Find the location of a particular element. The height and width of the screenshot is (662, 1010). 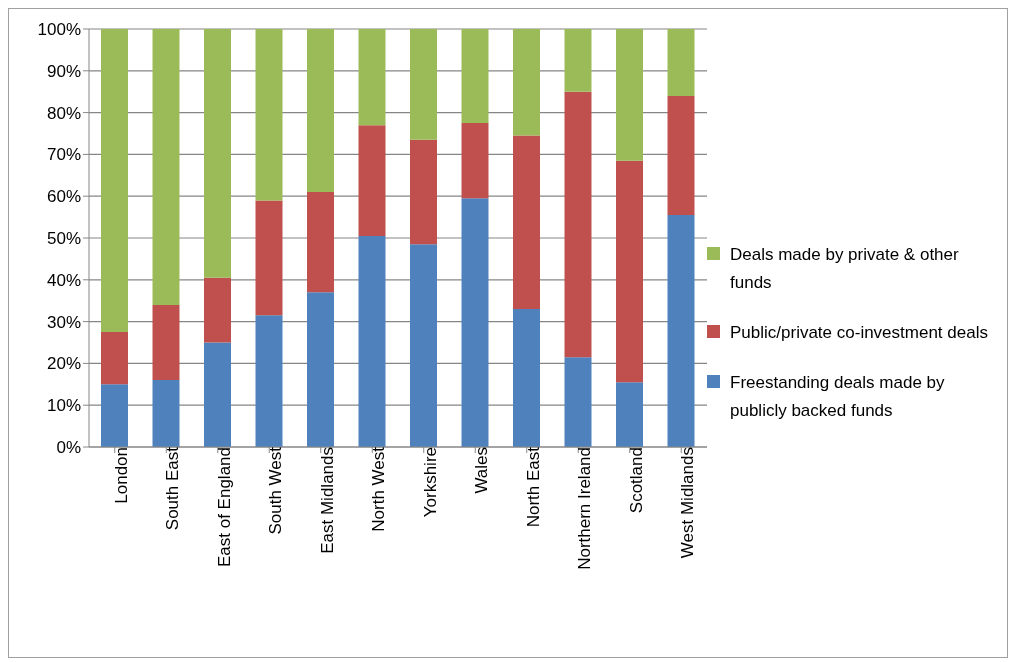

y-tick-label: 70% is located at coordinates (63, 155).